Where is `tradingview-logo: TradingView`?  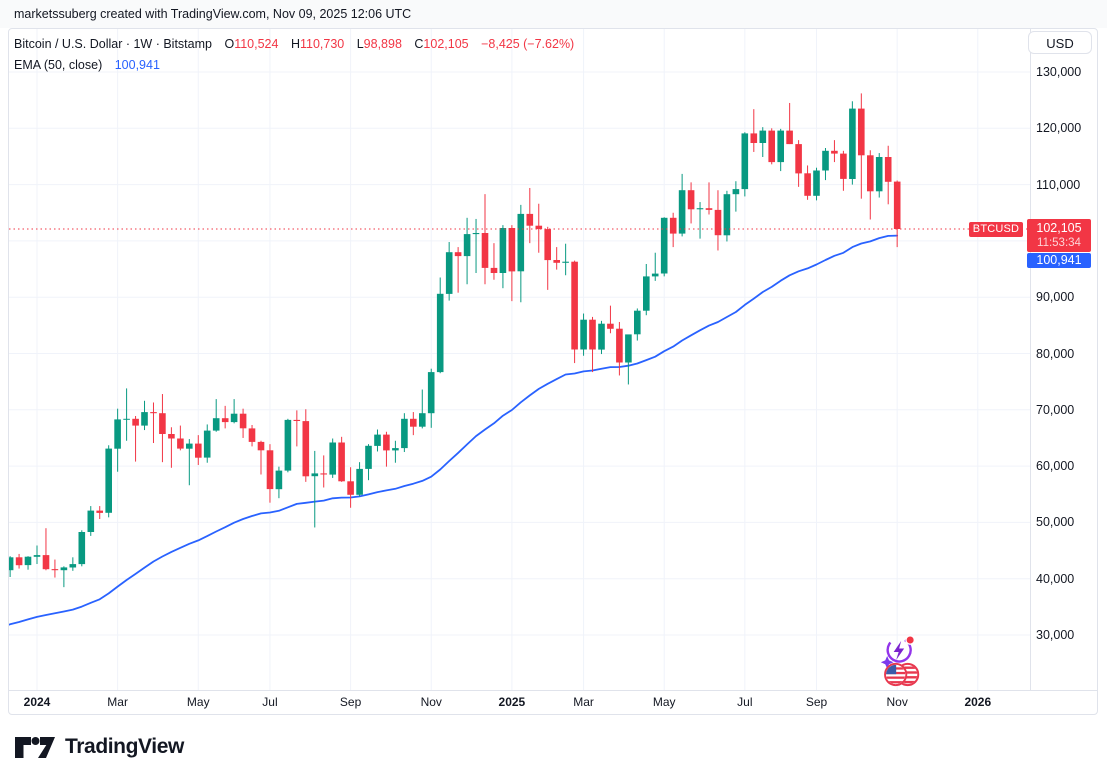 tradingview-logo: TradingView is located at coordinates (99, 747).